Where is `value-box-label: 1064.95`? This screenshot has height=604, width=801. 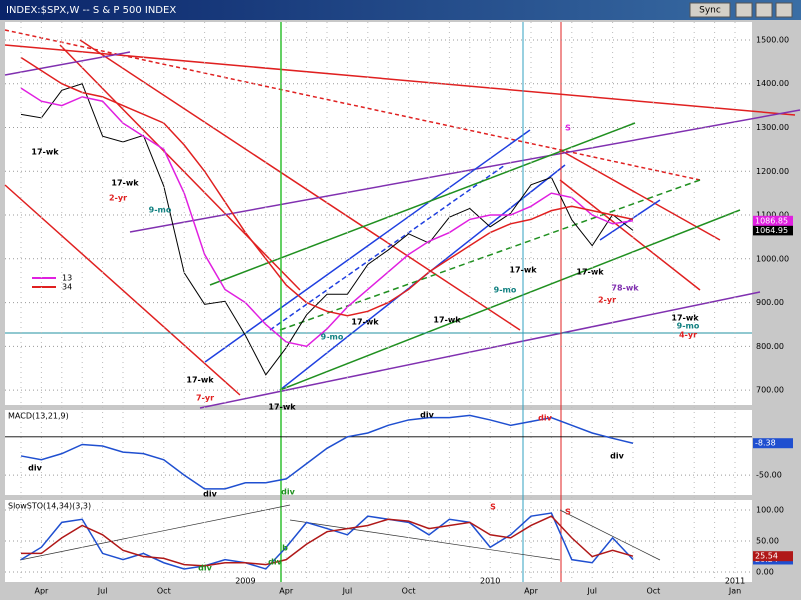
value-box-label: 1064.95 is located at coordinates (771, 230).